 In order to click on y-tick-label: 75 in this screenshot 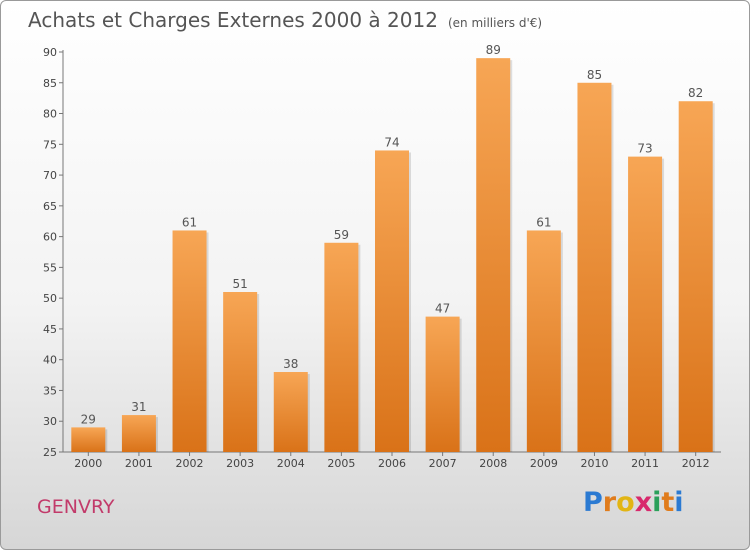, I will do `click(50, 144)`.